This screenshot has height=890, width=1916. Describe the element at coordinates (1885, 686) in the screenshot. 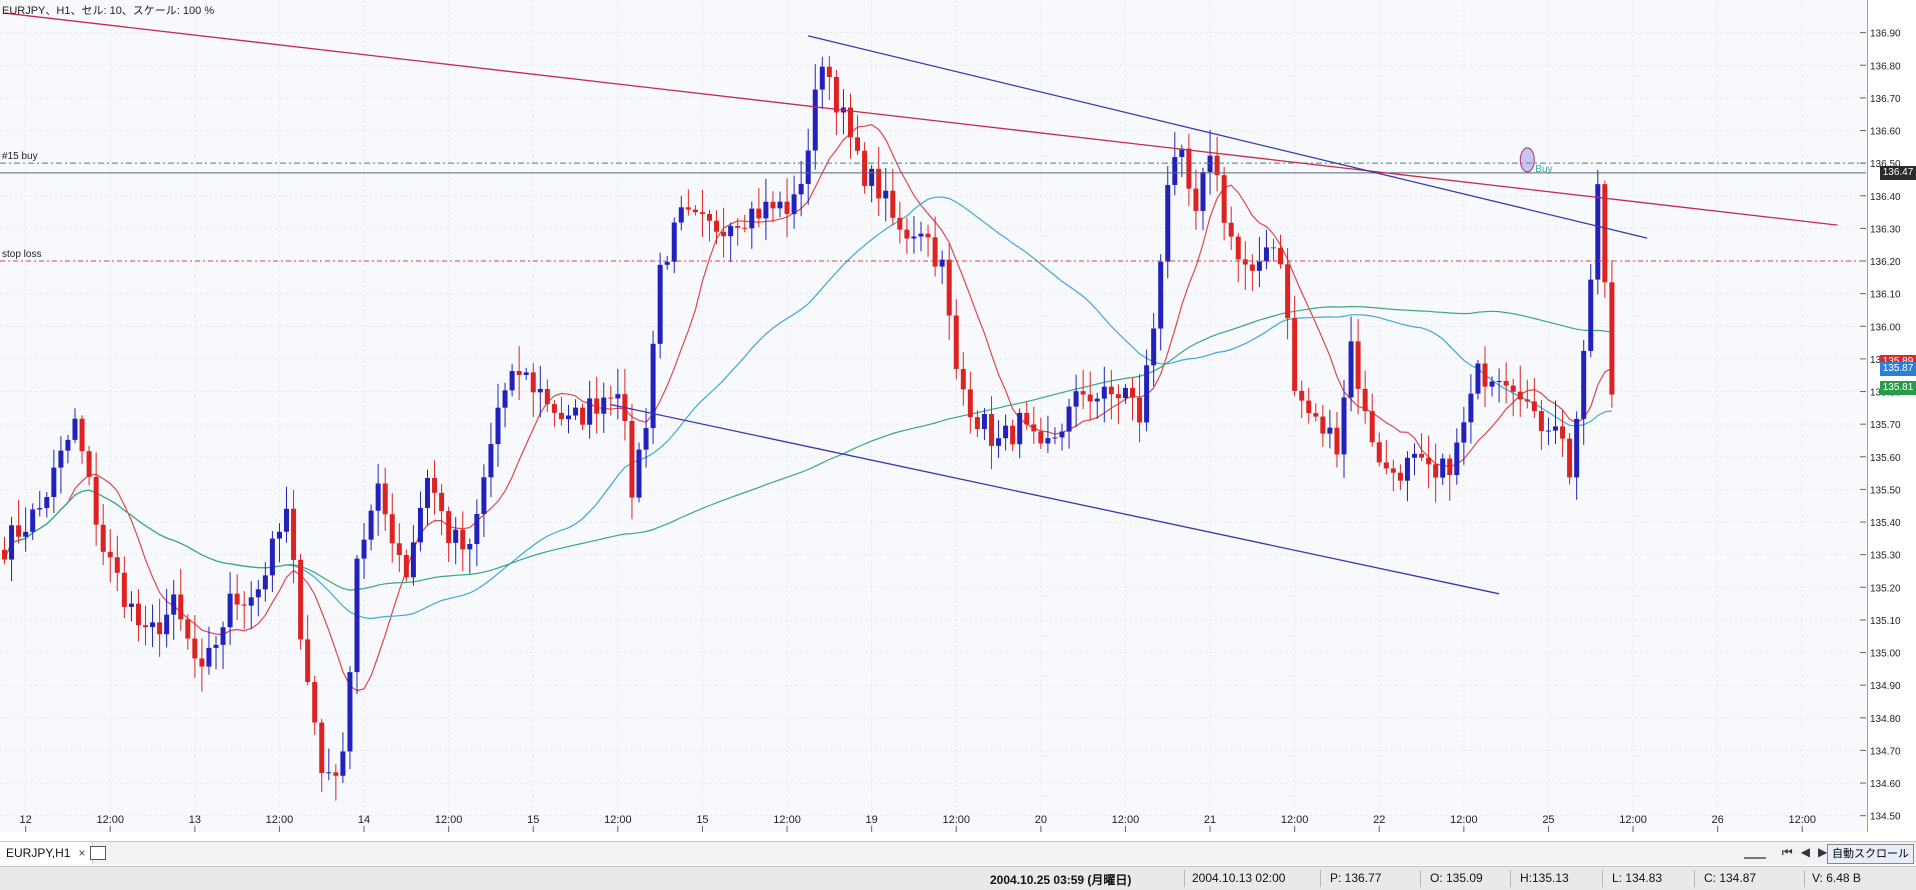

I see `y-tick-label: 134.90` at that location.